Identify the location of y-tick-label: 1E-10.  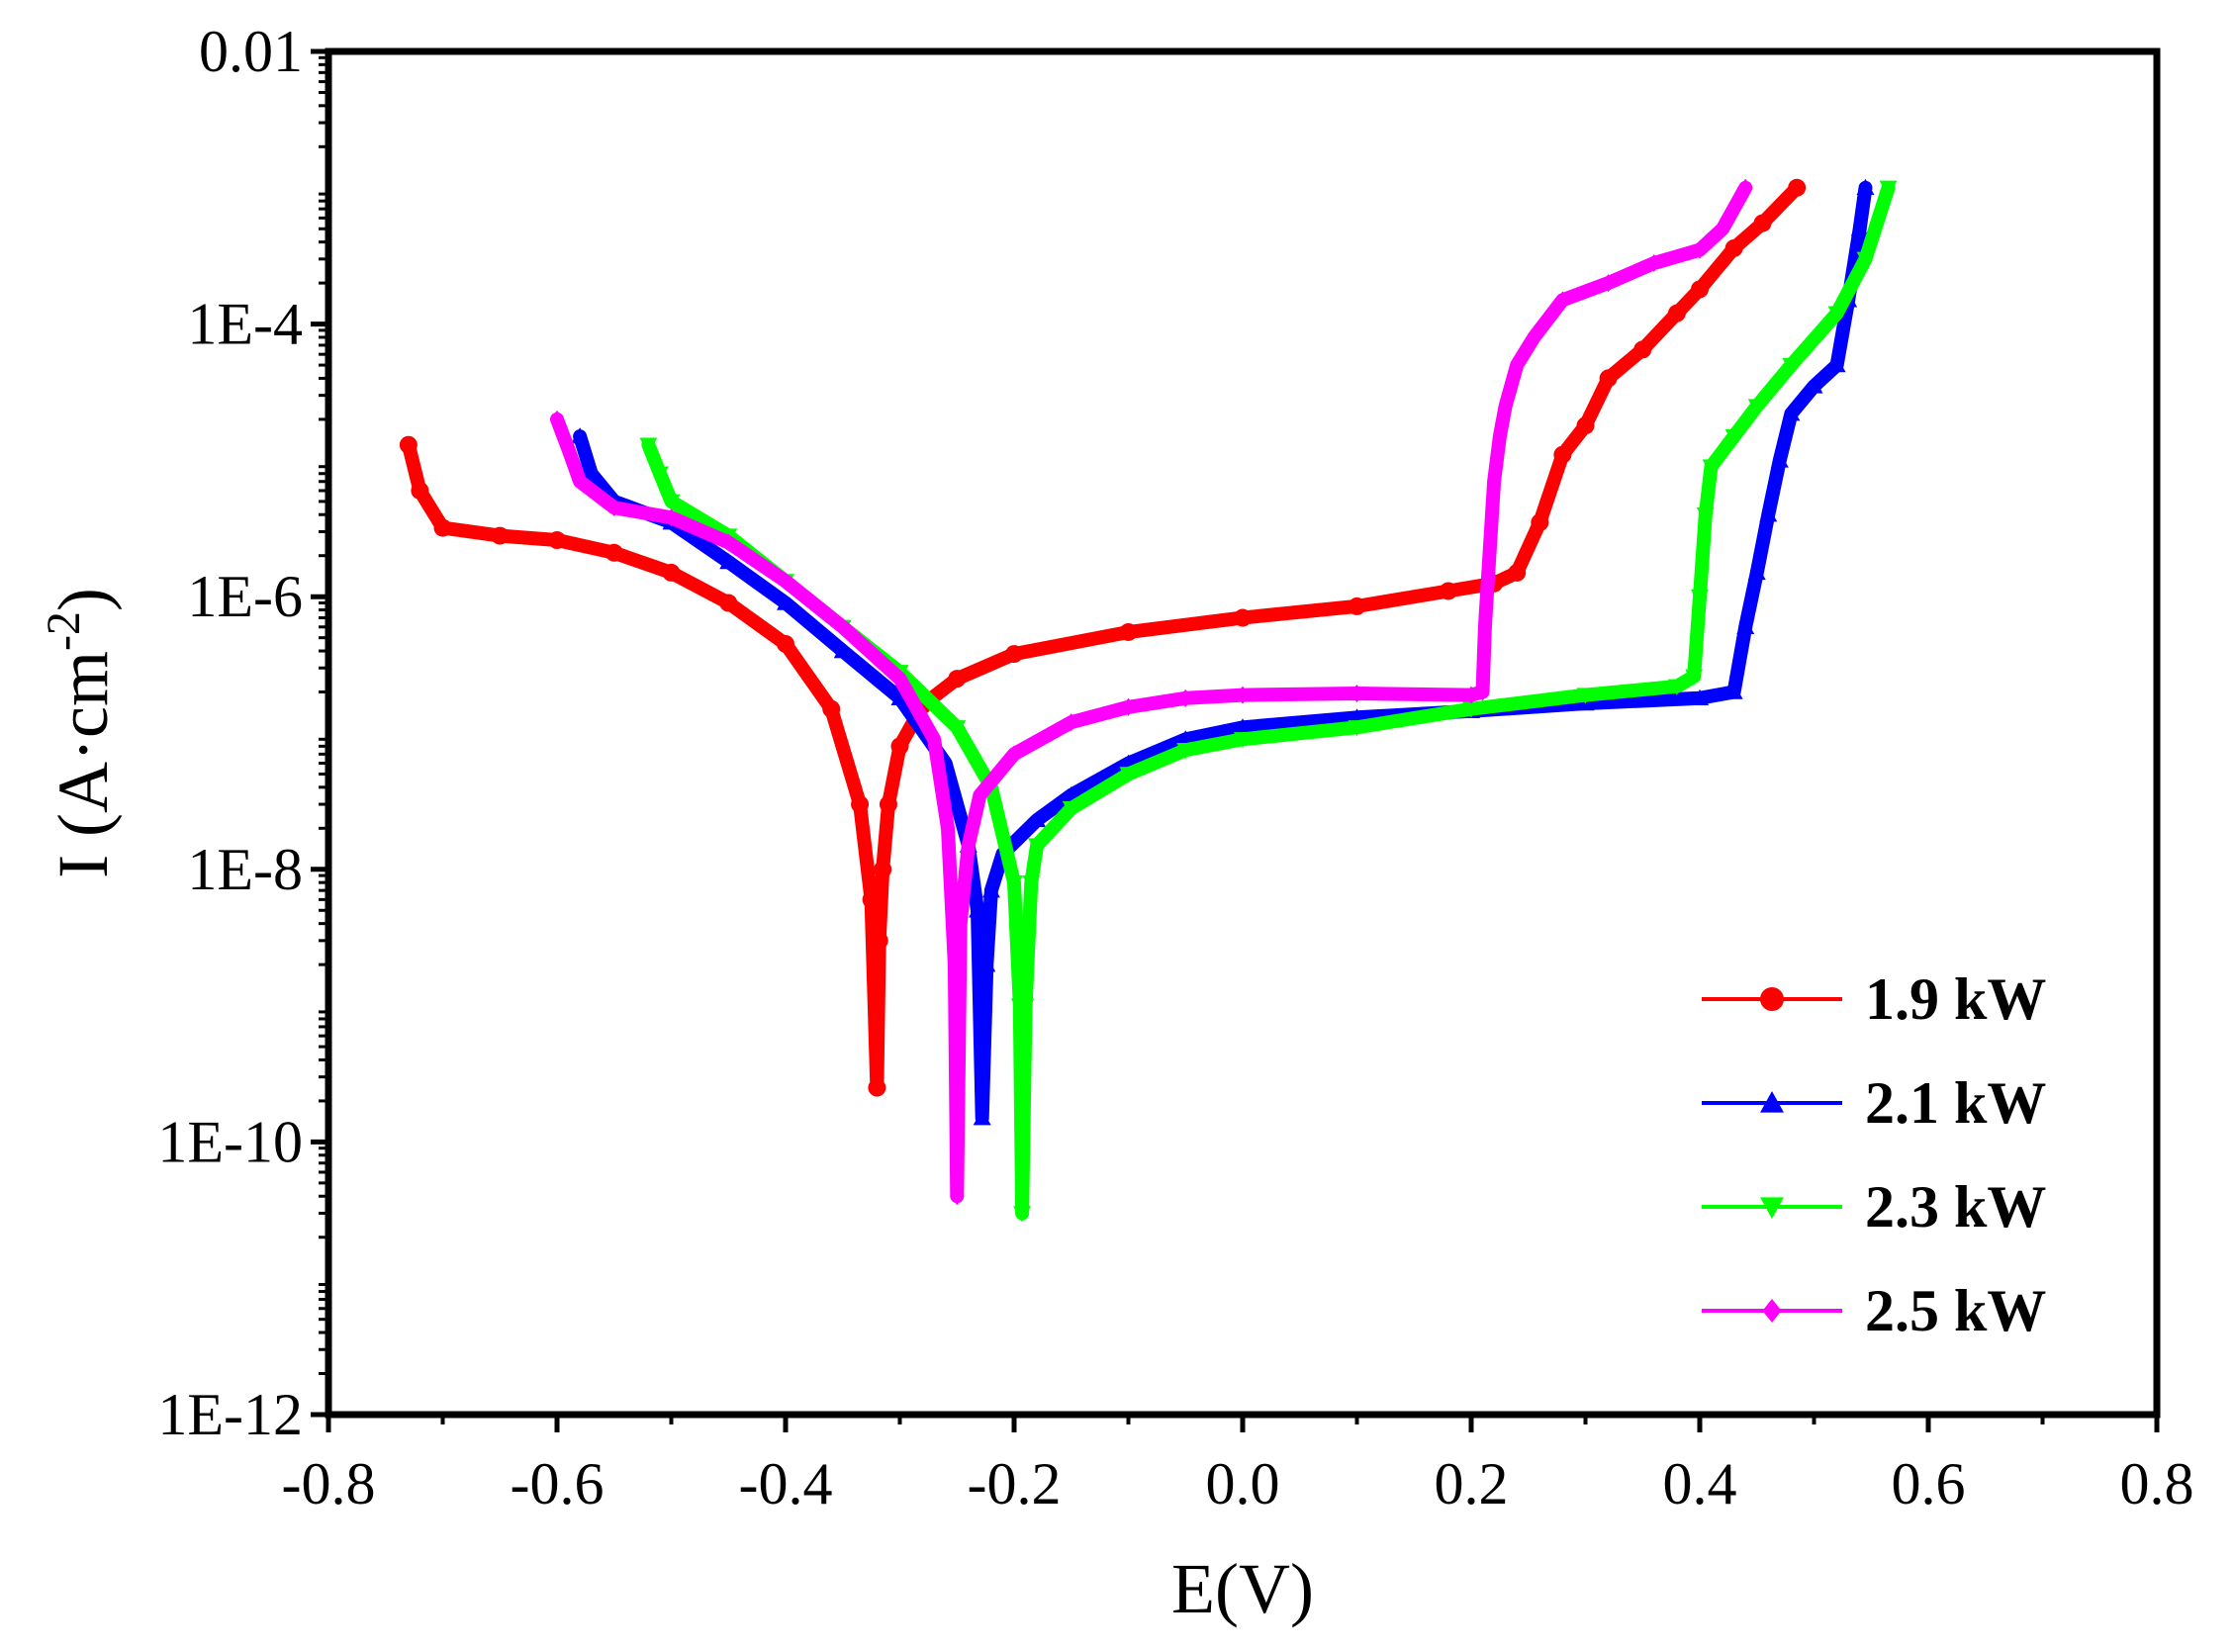
(230, 1141).